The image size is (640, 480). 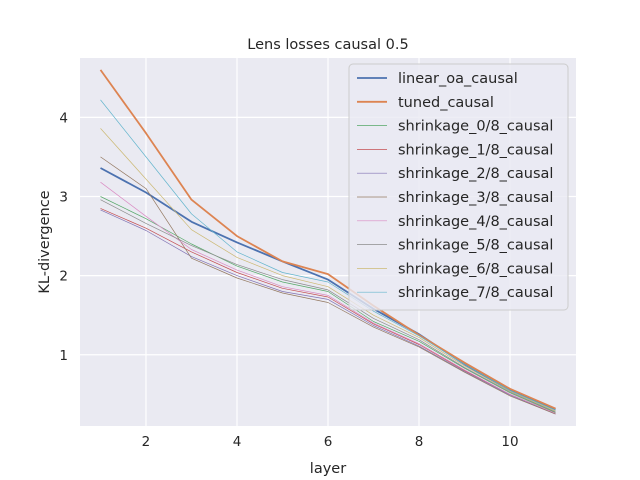 I want to click on legend-label: tuned_causal, so click(x=446, y=103).